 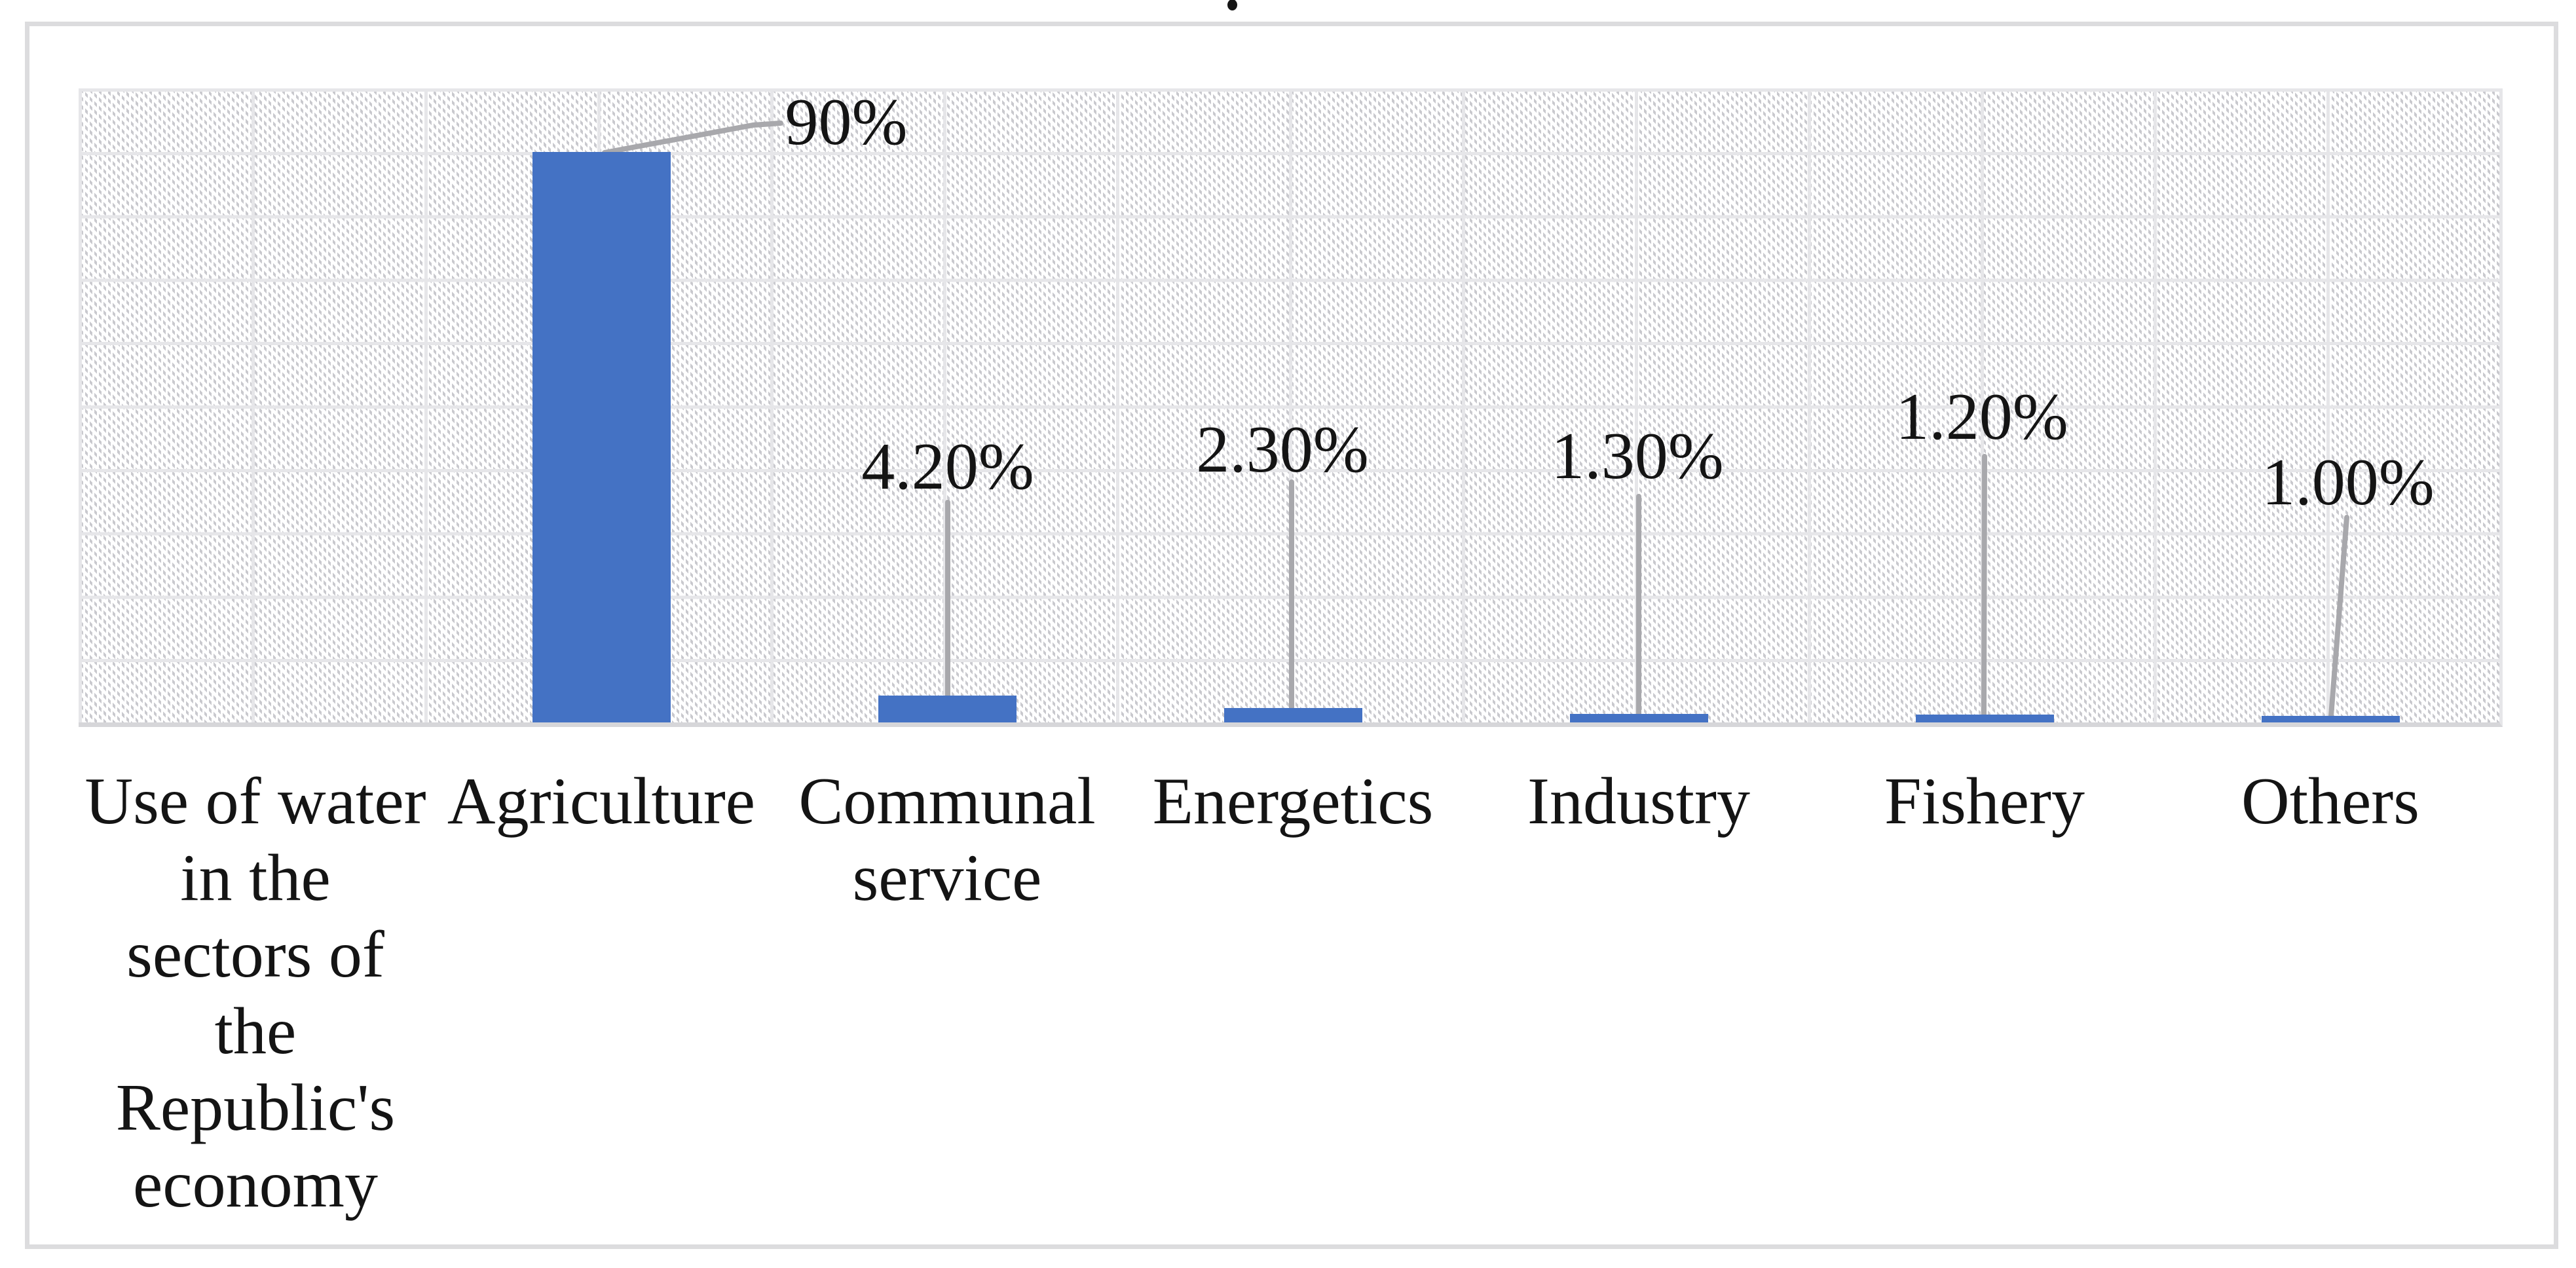 What do you see at coordinates (2348, 482) in the screenshot?
I see `data-label-others: 1.00%` at bounding box center [2348, 482].